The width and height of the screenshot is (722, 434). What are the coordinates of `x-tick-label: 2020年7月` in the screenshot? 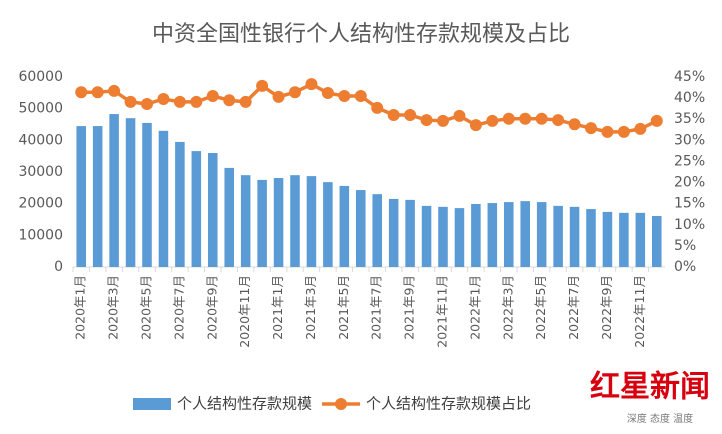 It's located at (178, 307).